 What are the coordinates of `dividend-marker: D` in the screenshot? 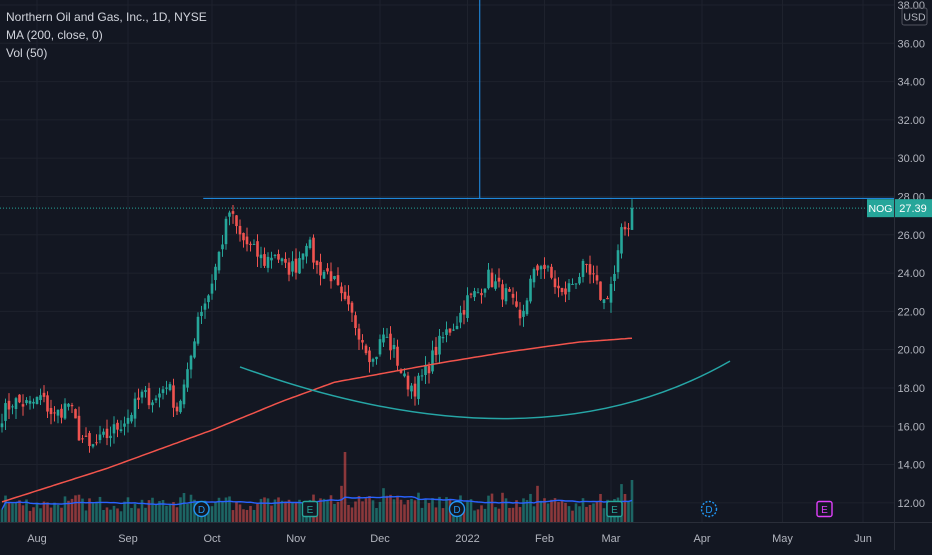 It's located at (709, 509).